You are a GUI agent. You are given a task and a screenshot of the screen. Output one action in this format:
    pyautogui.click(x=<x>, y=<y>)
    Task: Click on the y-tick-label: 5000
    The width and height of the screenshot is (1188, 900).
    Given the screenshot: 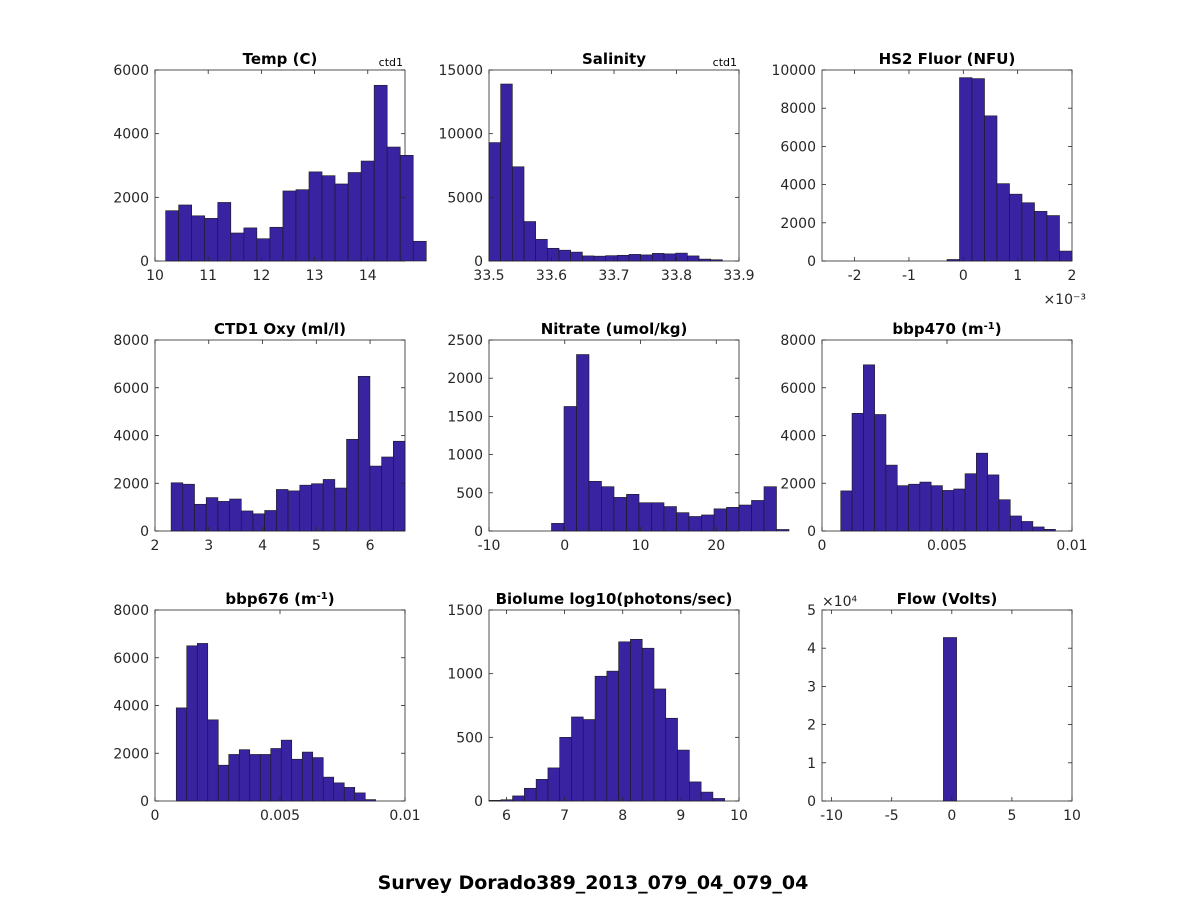 What is the action you would take?
    pyautogui.click(x=465, y=198)
    